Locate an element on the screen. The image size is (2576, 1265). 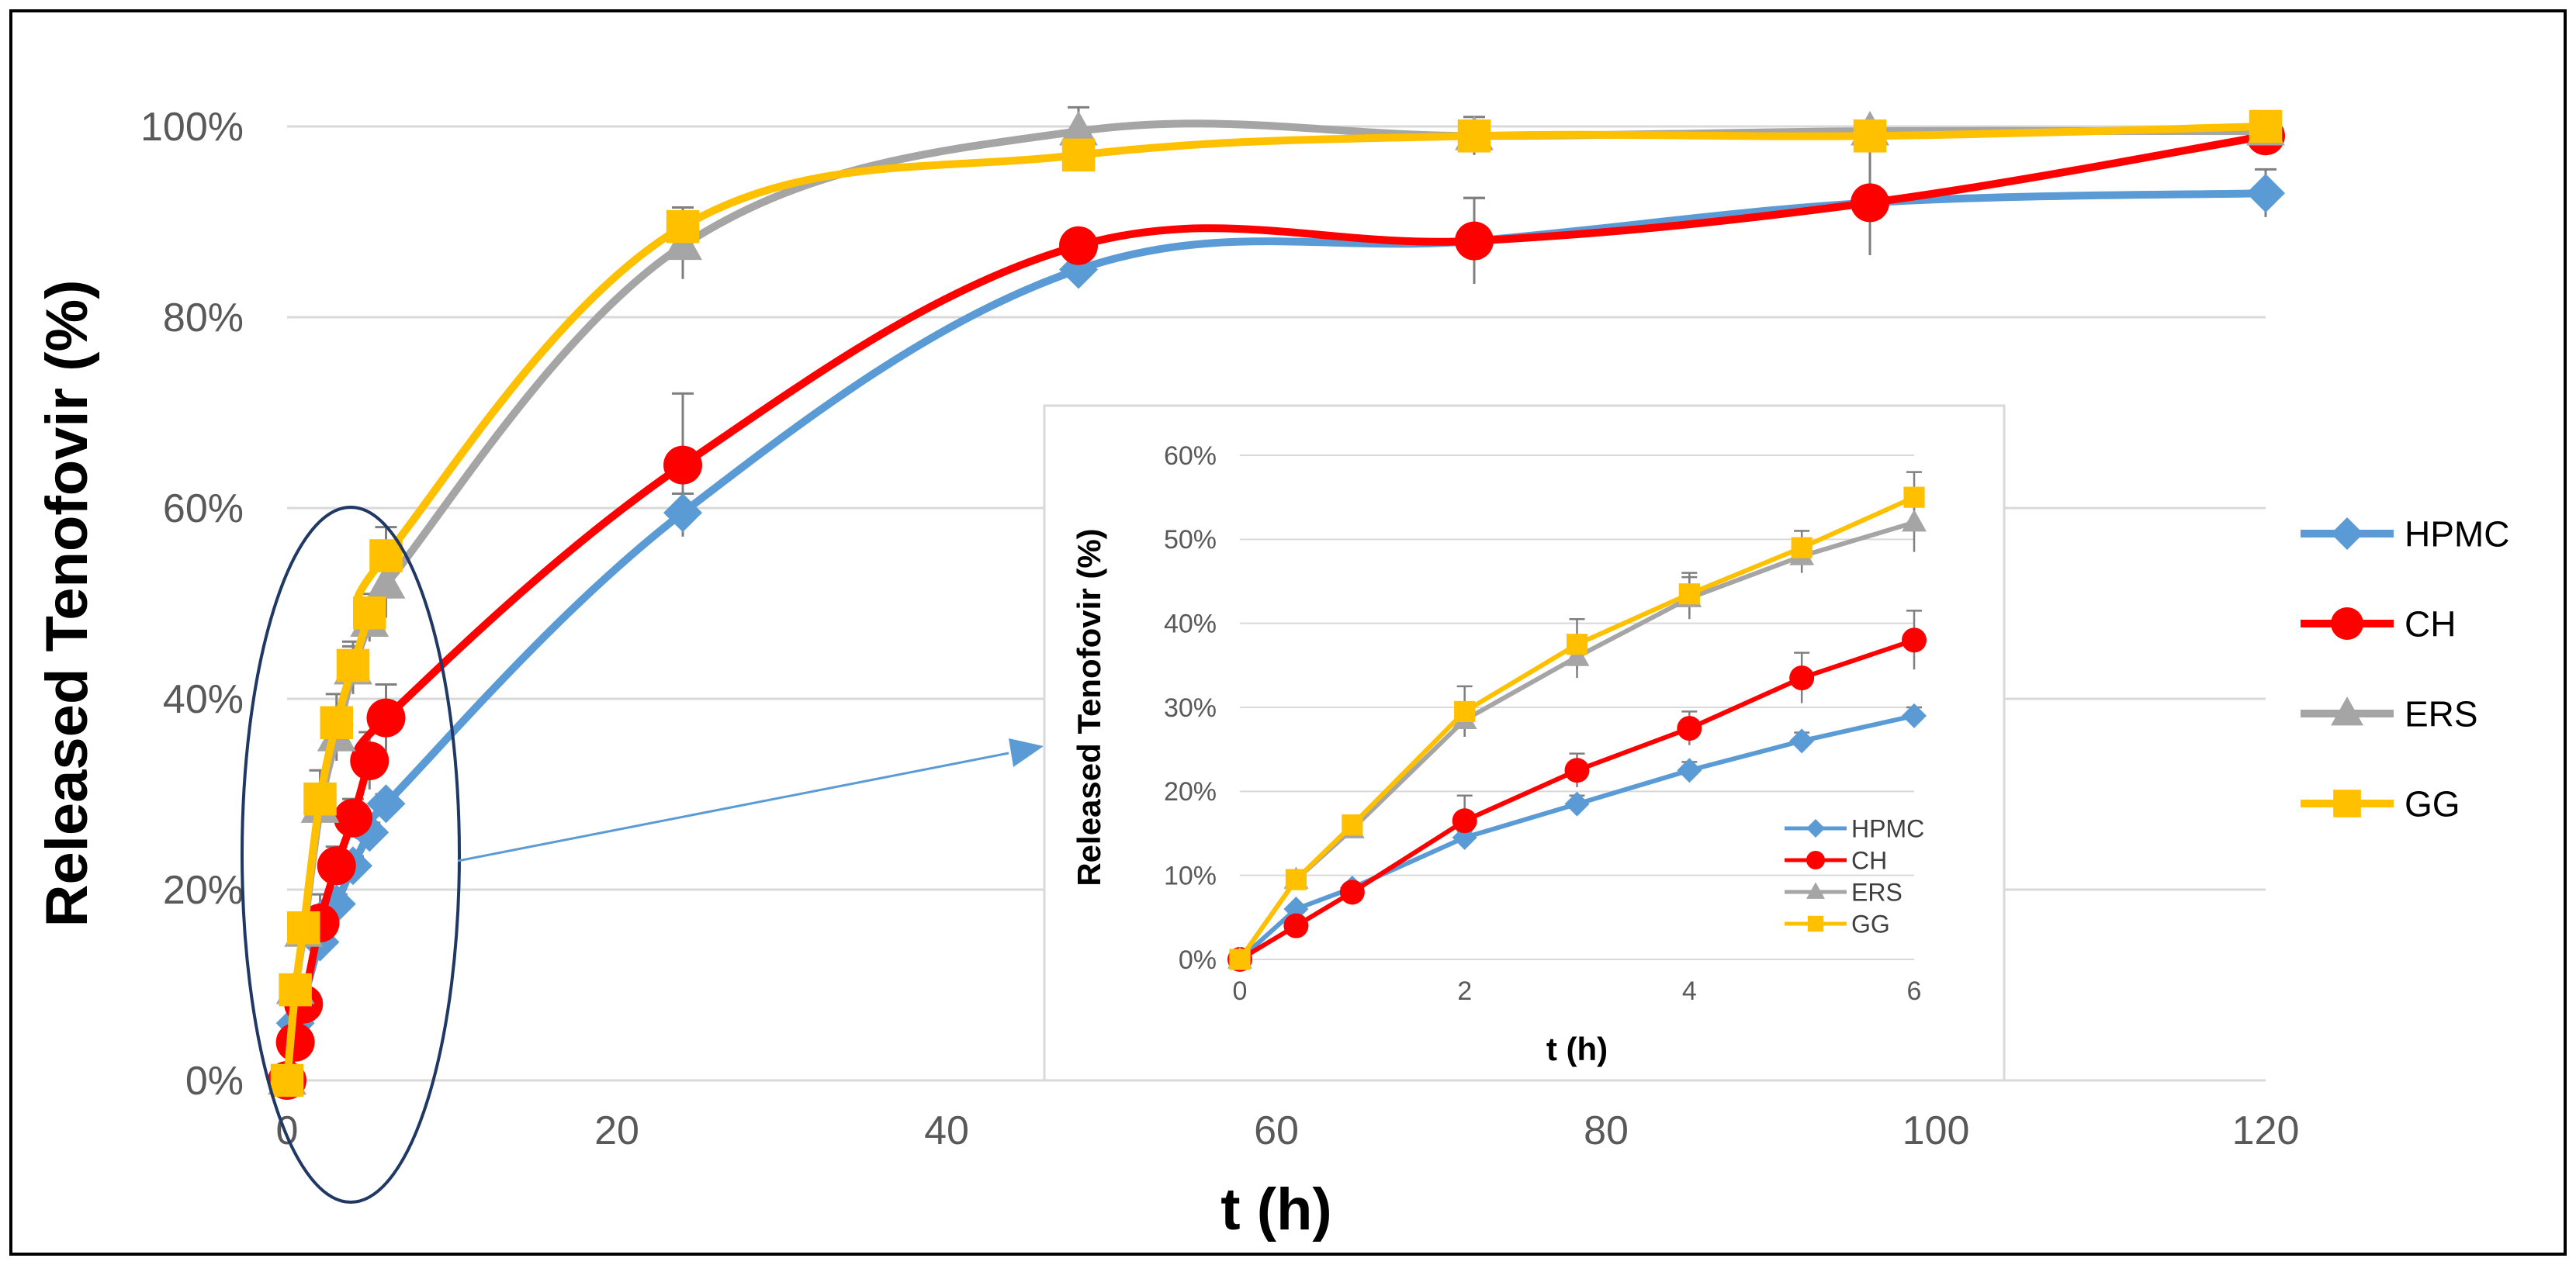
y-tick-label: 50% is located at coordinates (1190, 540).